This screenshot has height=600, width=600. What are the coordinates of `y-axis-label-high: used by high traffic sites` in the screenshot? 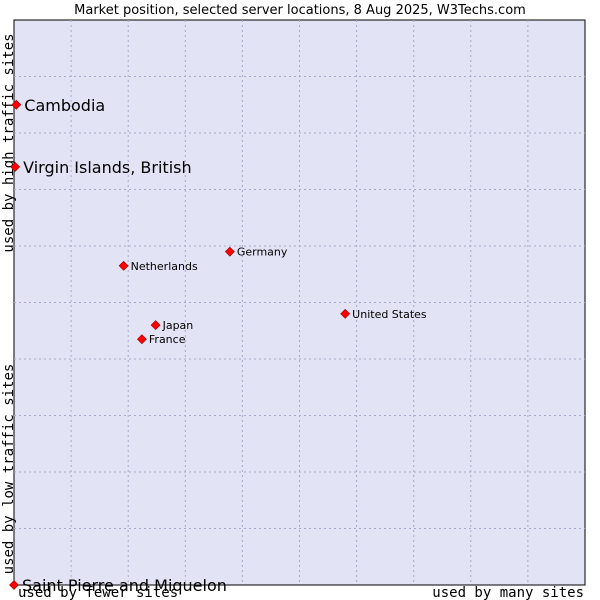 It's located at (9, 142).